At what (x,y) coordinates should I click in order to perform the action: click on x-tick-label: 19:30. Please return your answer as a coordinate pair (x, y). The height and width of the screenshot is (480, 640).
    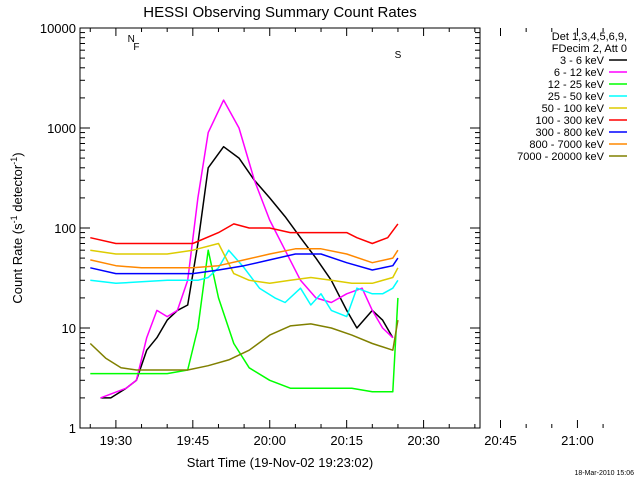
    Looking at the image, I should click on (116, 440).